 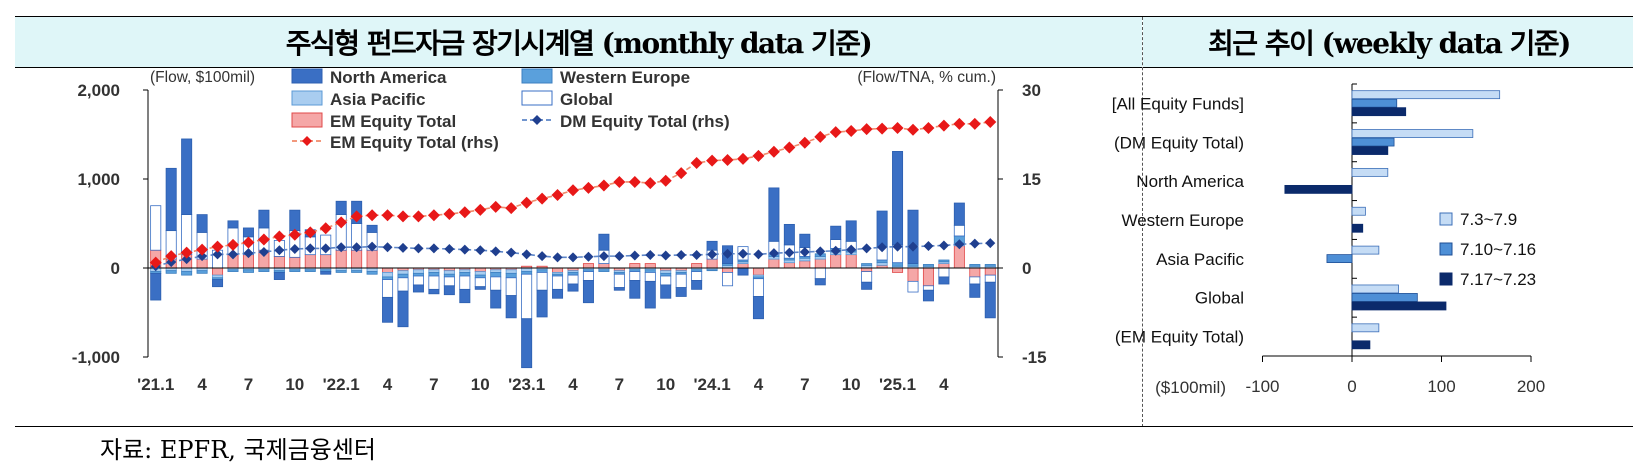 What do you see at coordinates (1498, 279) in the screenshot?
I see `weekly-legend-label: 7.17~7.23` at bounding box center [1498, 279].